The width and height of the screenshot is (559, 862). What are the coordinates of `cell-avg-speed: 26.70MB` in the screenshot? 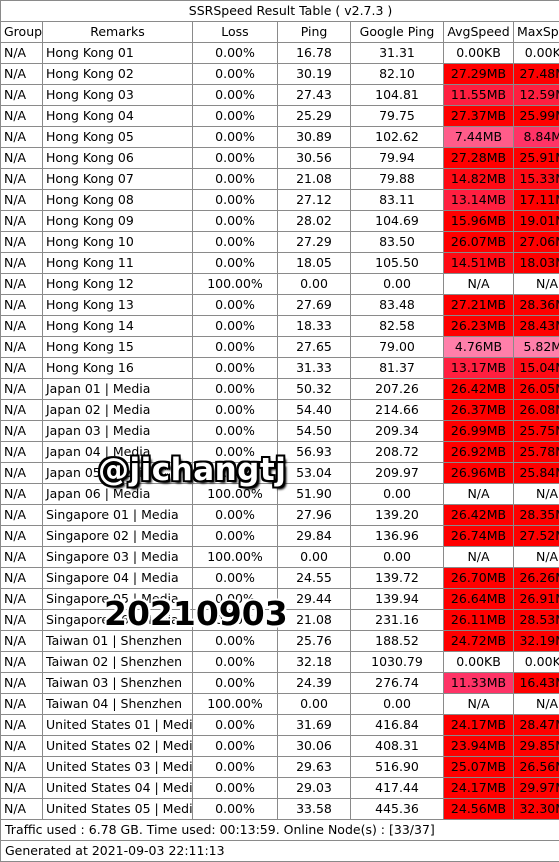 It's located at (479, 578).